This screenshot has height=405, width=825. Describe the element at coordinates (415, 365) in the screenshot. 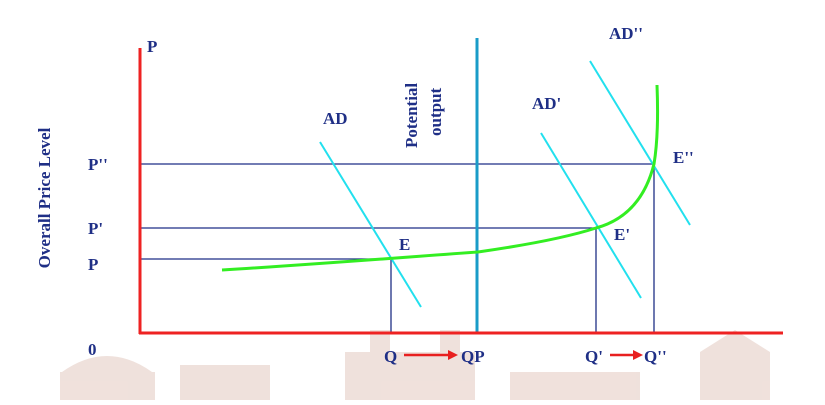

I see `campus-buildings-watermark-icon` at that location.